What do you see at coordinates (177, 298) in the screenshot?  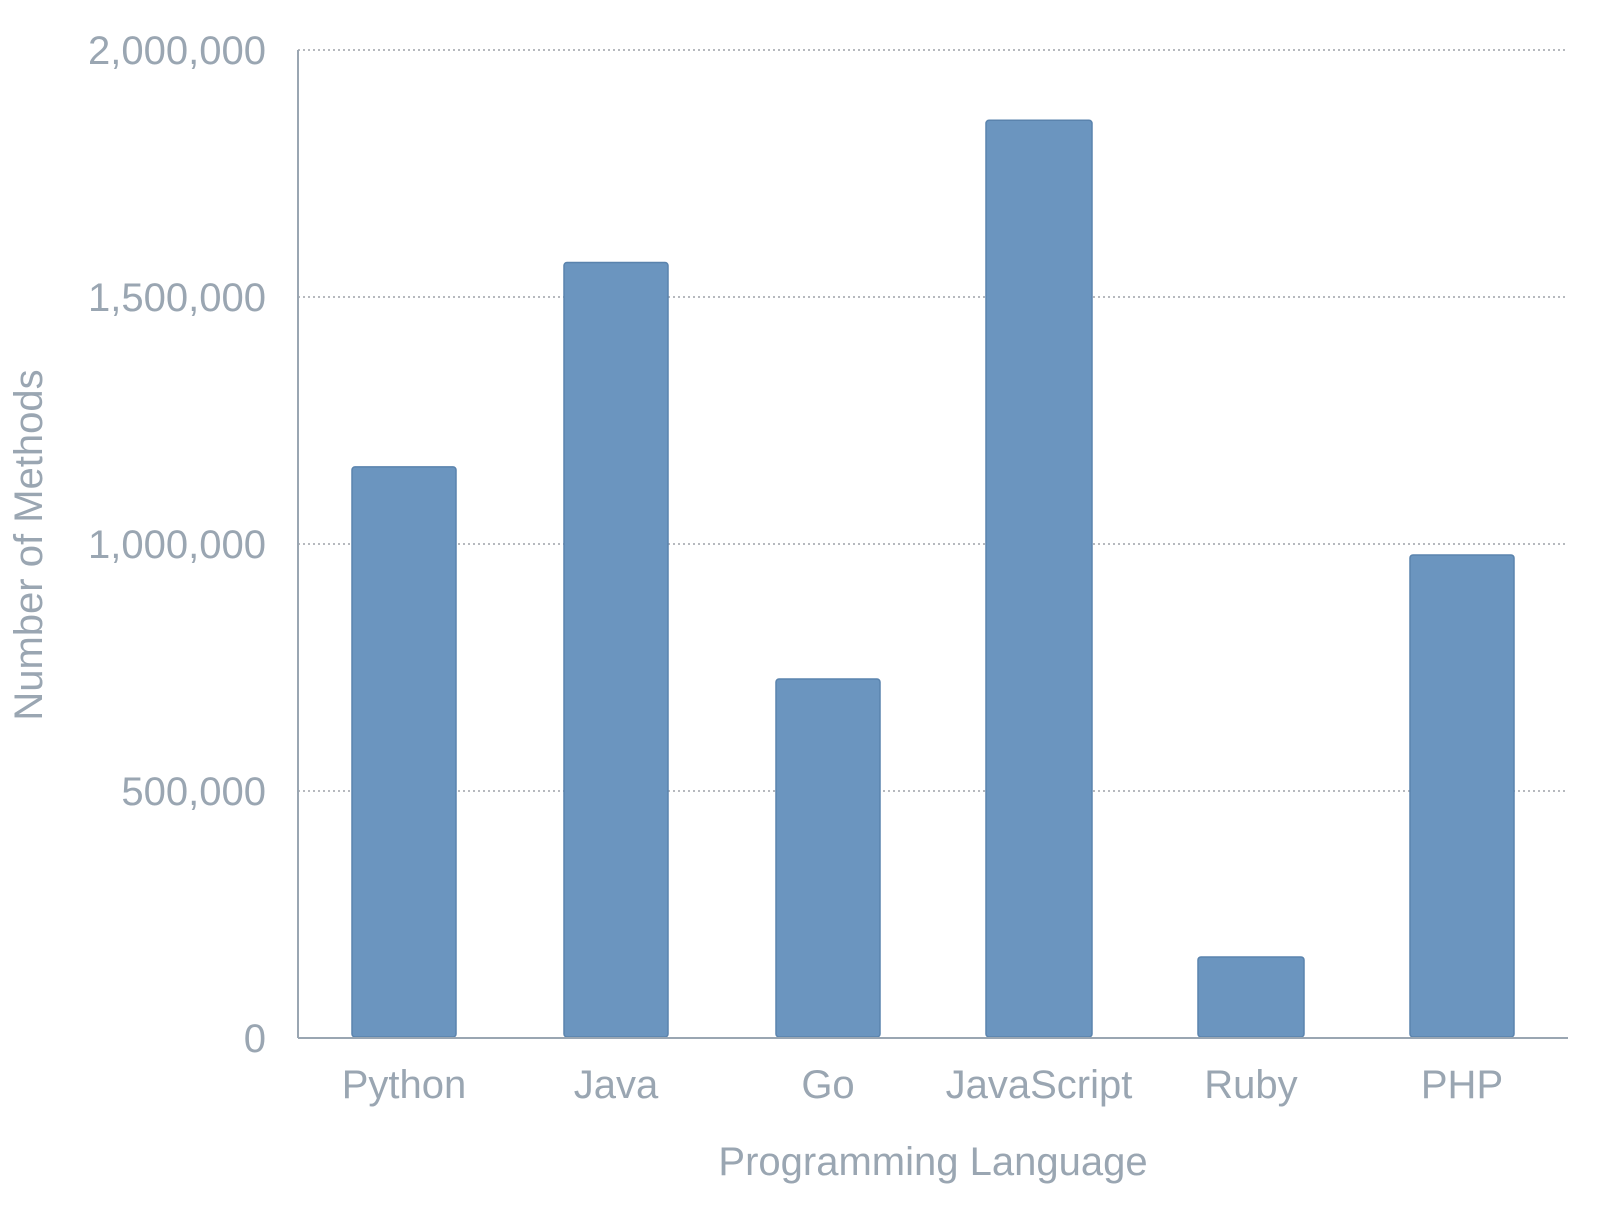 I see `y-tick-label: 1,500,000` at bounding box center [177, 298].